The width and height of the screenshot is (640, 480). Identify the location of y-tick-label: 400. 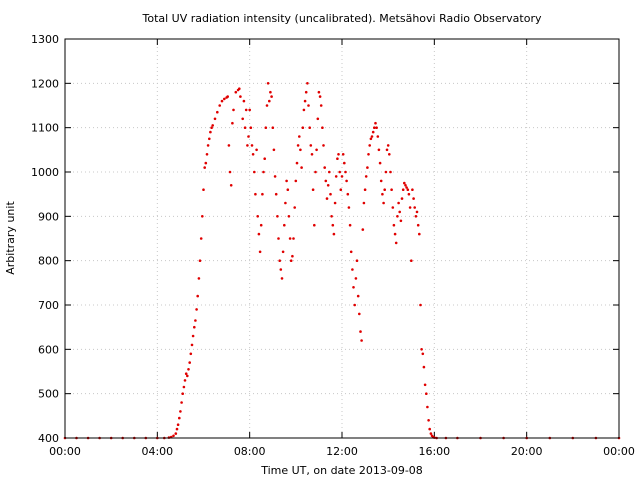
(48, 438).